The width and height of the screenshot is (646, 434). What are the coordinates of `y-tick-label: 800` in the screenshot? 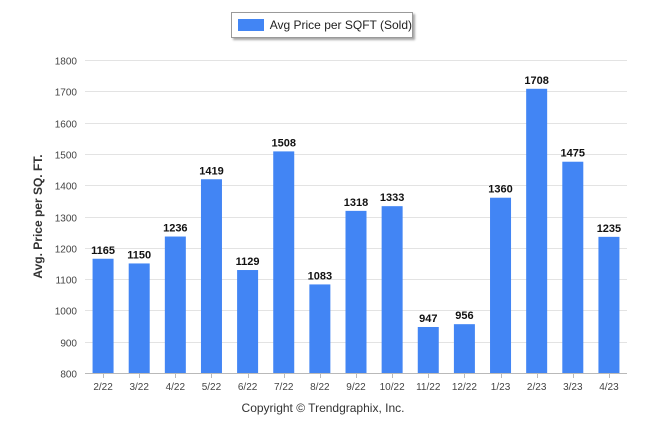 It's located at (68, 375).